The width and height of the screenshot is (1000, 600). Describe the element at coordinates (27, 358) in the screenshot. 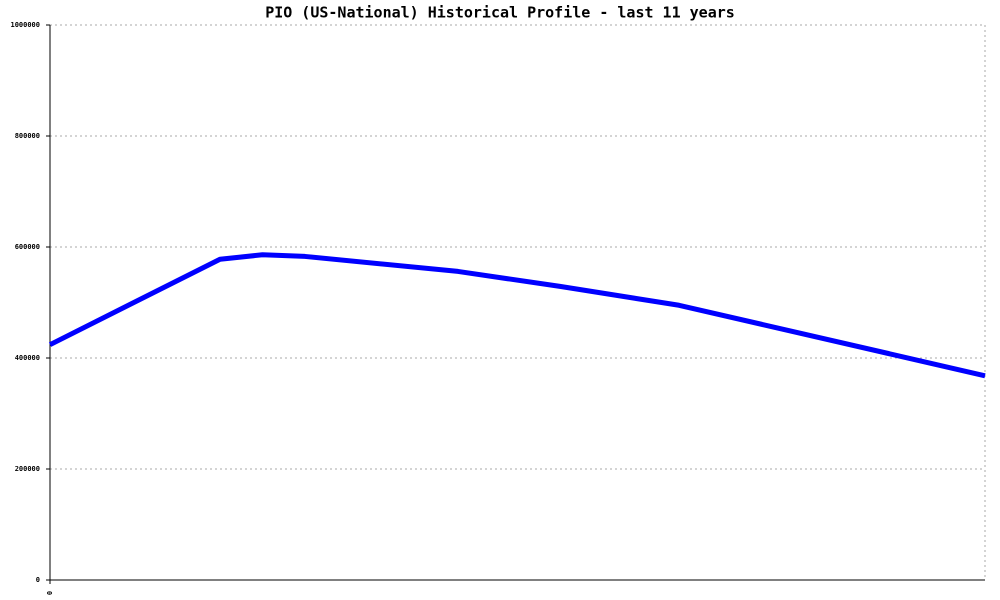

I see `y-tick-label: 400000` at that location.